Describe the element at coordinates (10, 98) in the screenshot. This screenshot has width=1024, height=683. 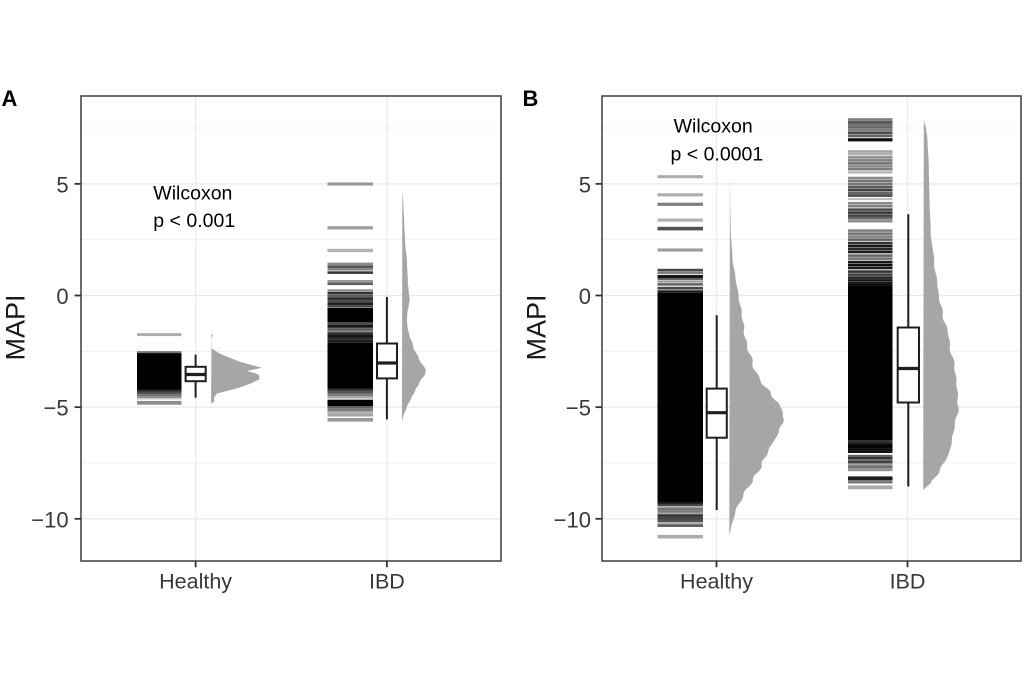
I see `svg-text: A` at that location.